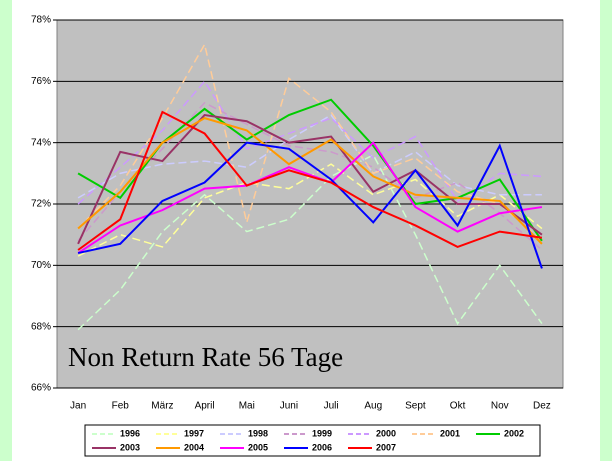  What do you see at coordinates (130, 433) in the screenshot?
I see `legend-label: 1996` at bounding box center [130, 433].